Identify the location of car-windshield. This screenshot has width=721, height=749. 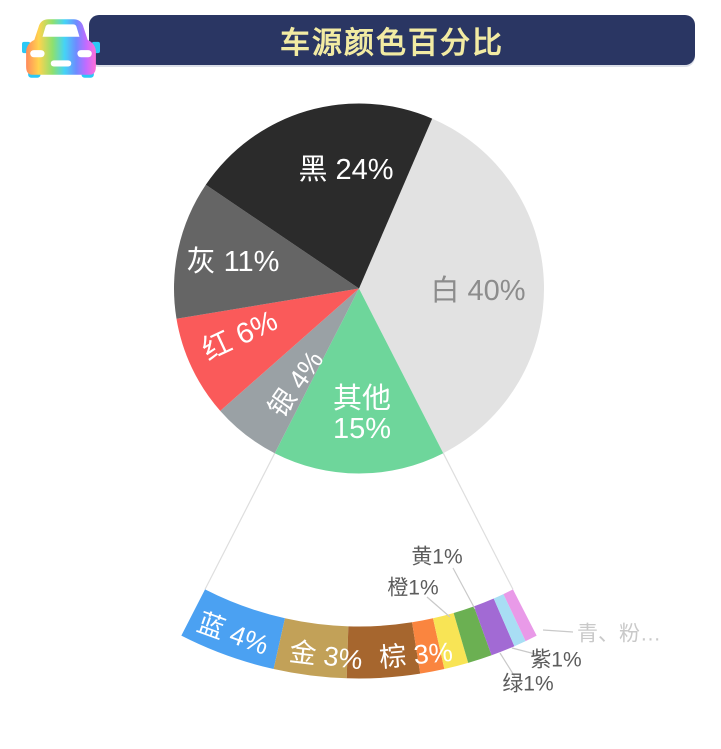
(61, 30).